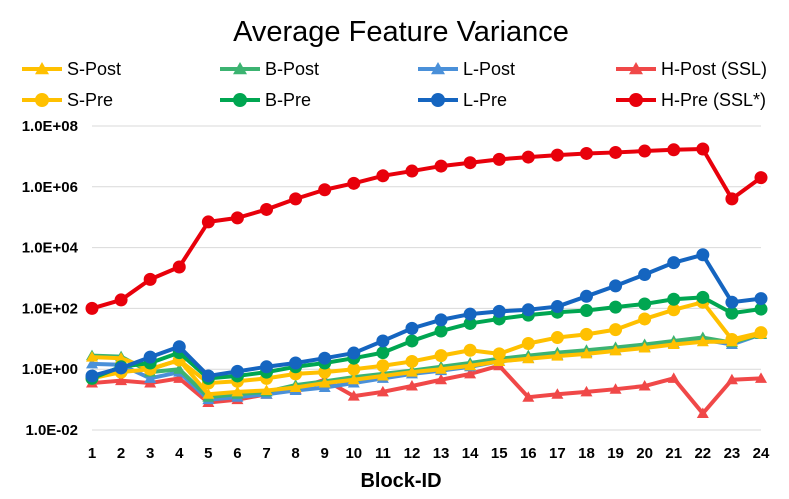  Describe the element at coordinates (489, 69) in the screenshot. I see `legend-label: L-Post` at that location.